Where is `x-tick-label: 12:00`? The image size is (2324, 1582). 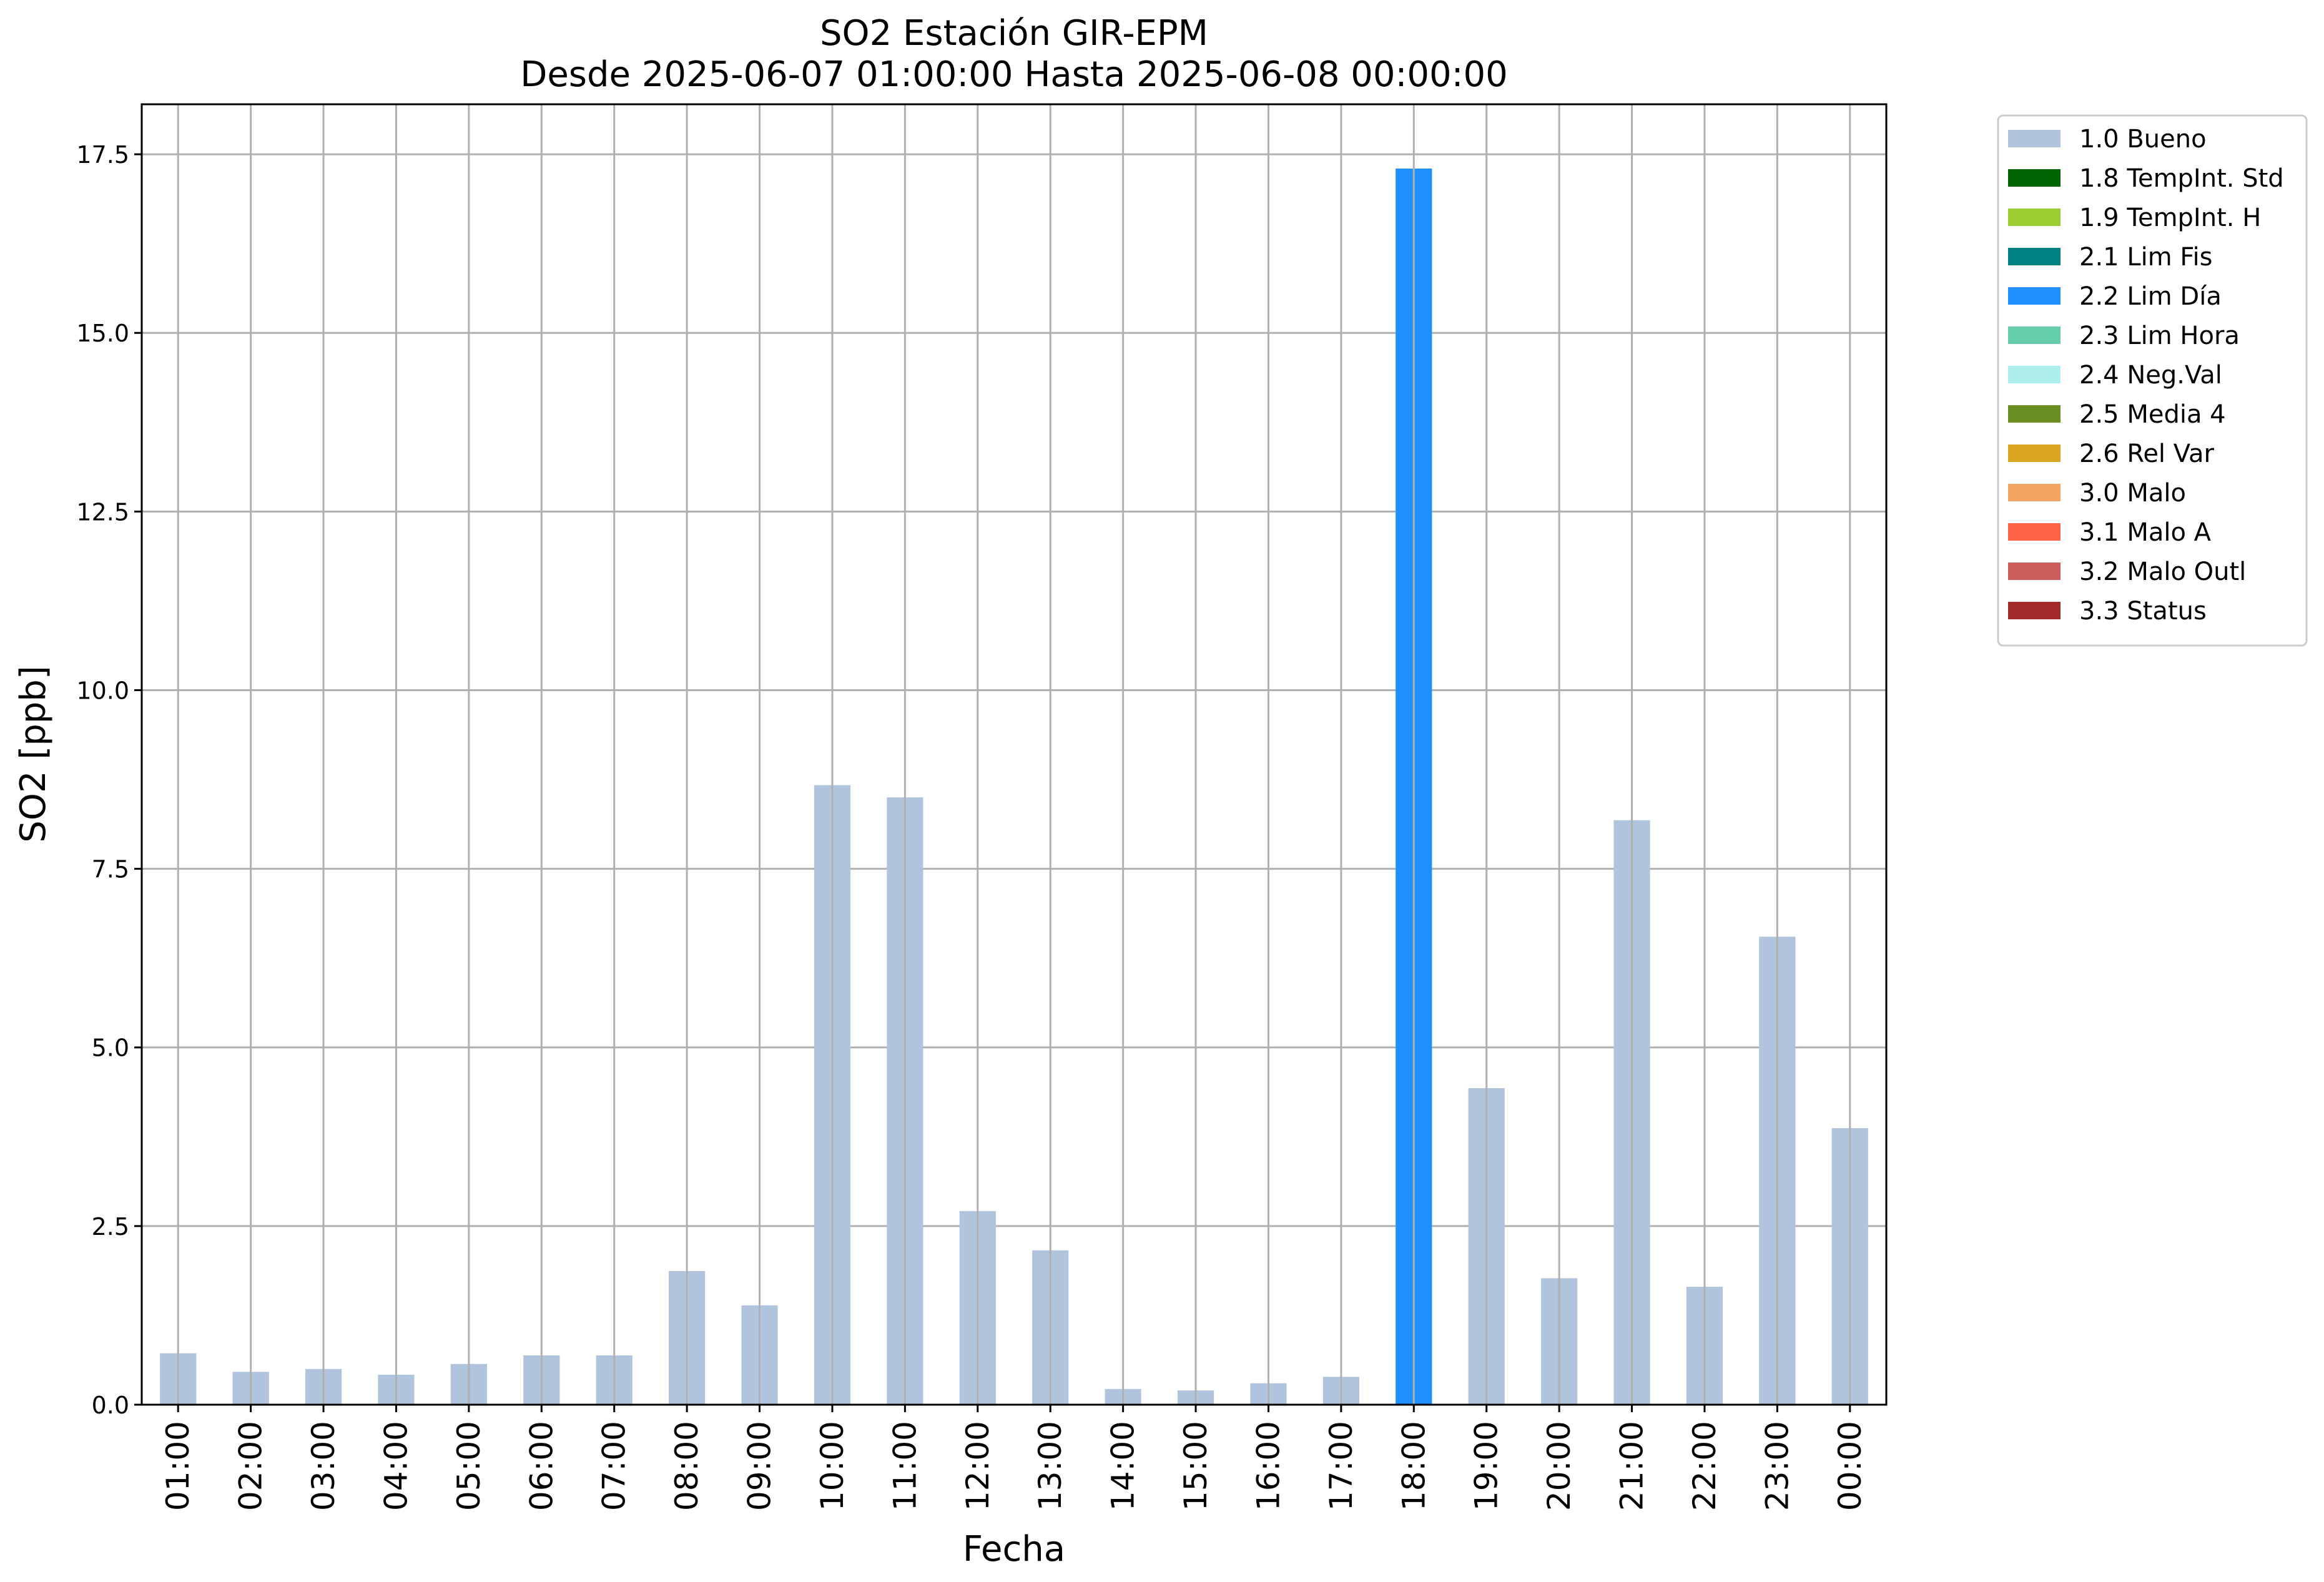
x-tick-label: 12:00 is located at coordinates (978, 1466).